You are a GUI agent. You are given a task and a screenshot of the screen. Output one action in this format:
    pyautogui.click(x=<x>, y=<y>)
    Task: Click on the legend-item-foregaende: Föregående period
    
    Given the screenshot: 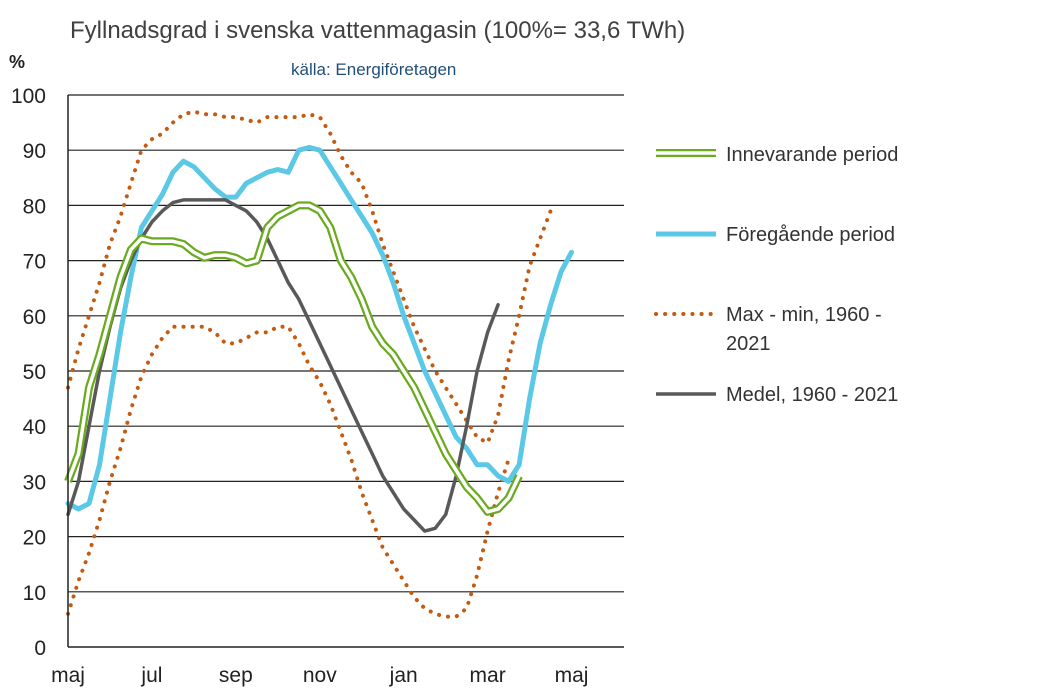 What is the action you would take?
    pyautogui.click(x=775, y=235)
    